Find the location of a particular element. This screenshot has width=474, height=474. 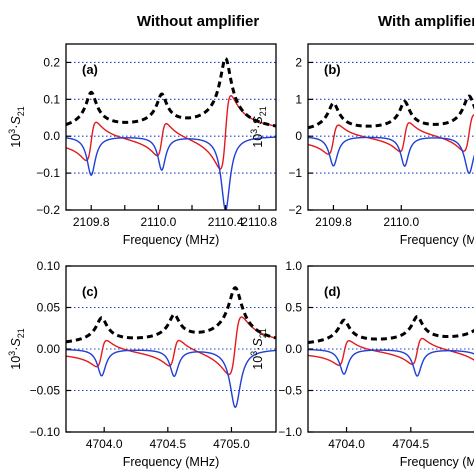

y-tick-label: 1 is located at coordinates (298, 99).